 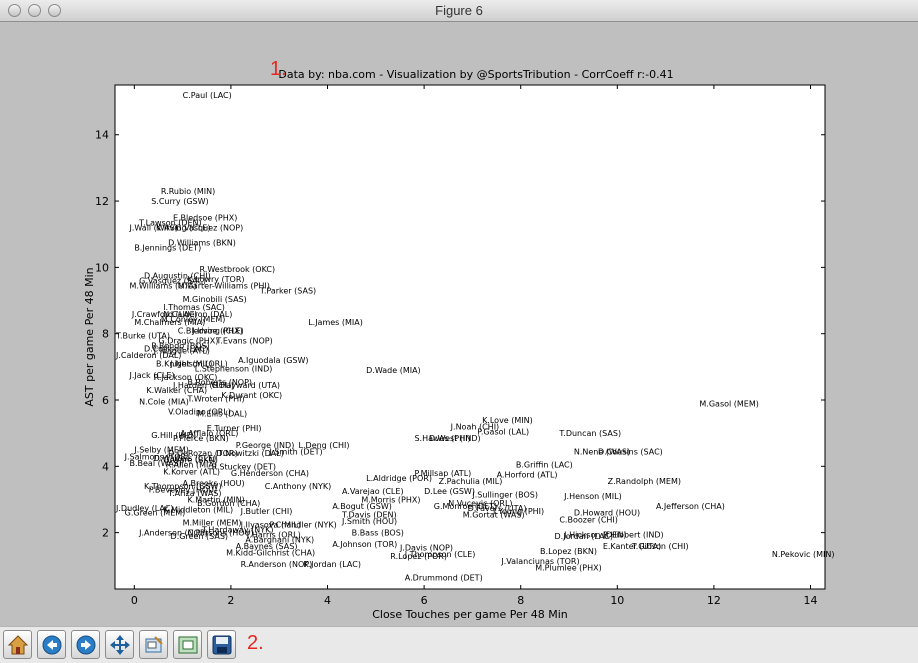 I want to click on scatter-point-label: M.Plumlee (PHX), so click(x=568, y=567).